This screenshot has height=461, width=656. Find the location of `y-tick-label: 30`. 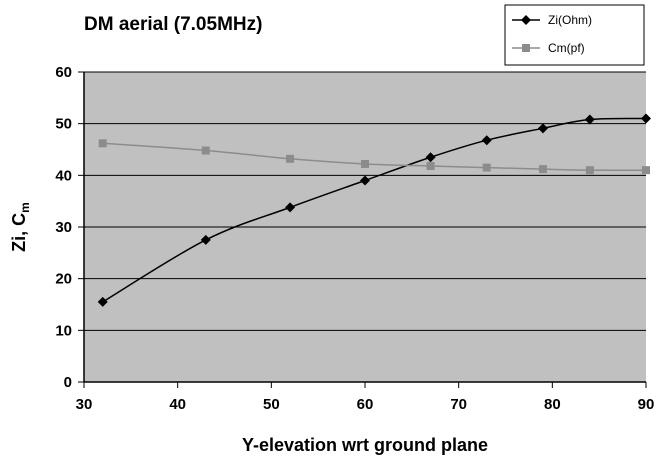

y-tick-label: 30 is located at coordinates (63, 227).